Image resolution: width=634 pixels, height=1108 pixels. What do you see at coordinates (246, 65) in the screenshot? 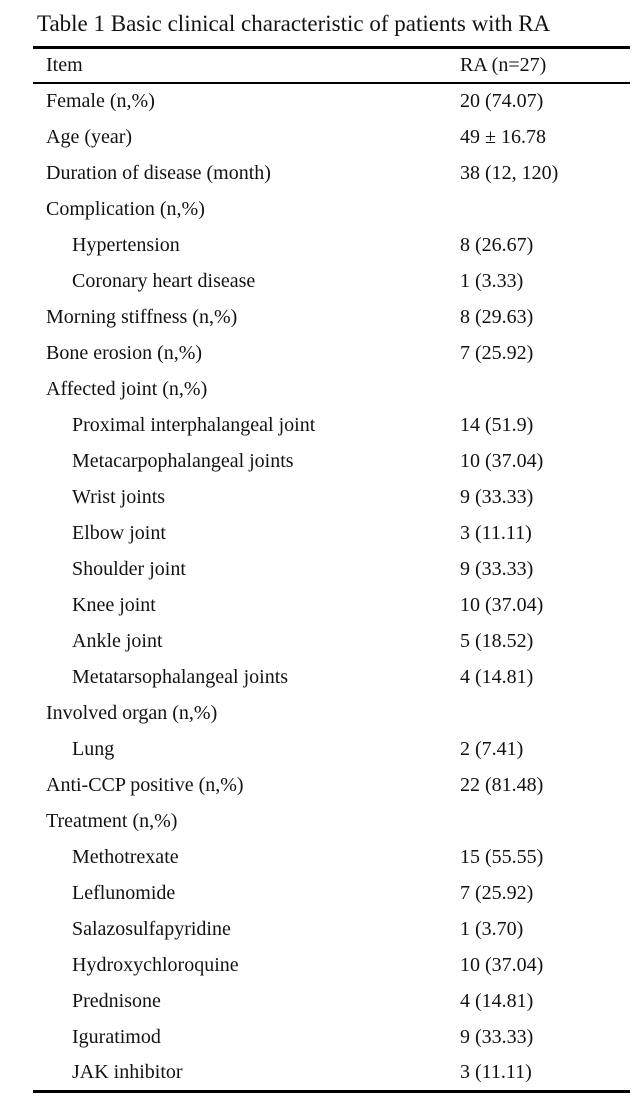
I see `column-header-item: Item` at bounding box center [246, 65].